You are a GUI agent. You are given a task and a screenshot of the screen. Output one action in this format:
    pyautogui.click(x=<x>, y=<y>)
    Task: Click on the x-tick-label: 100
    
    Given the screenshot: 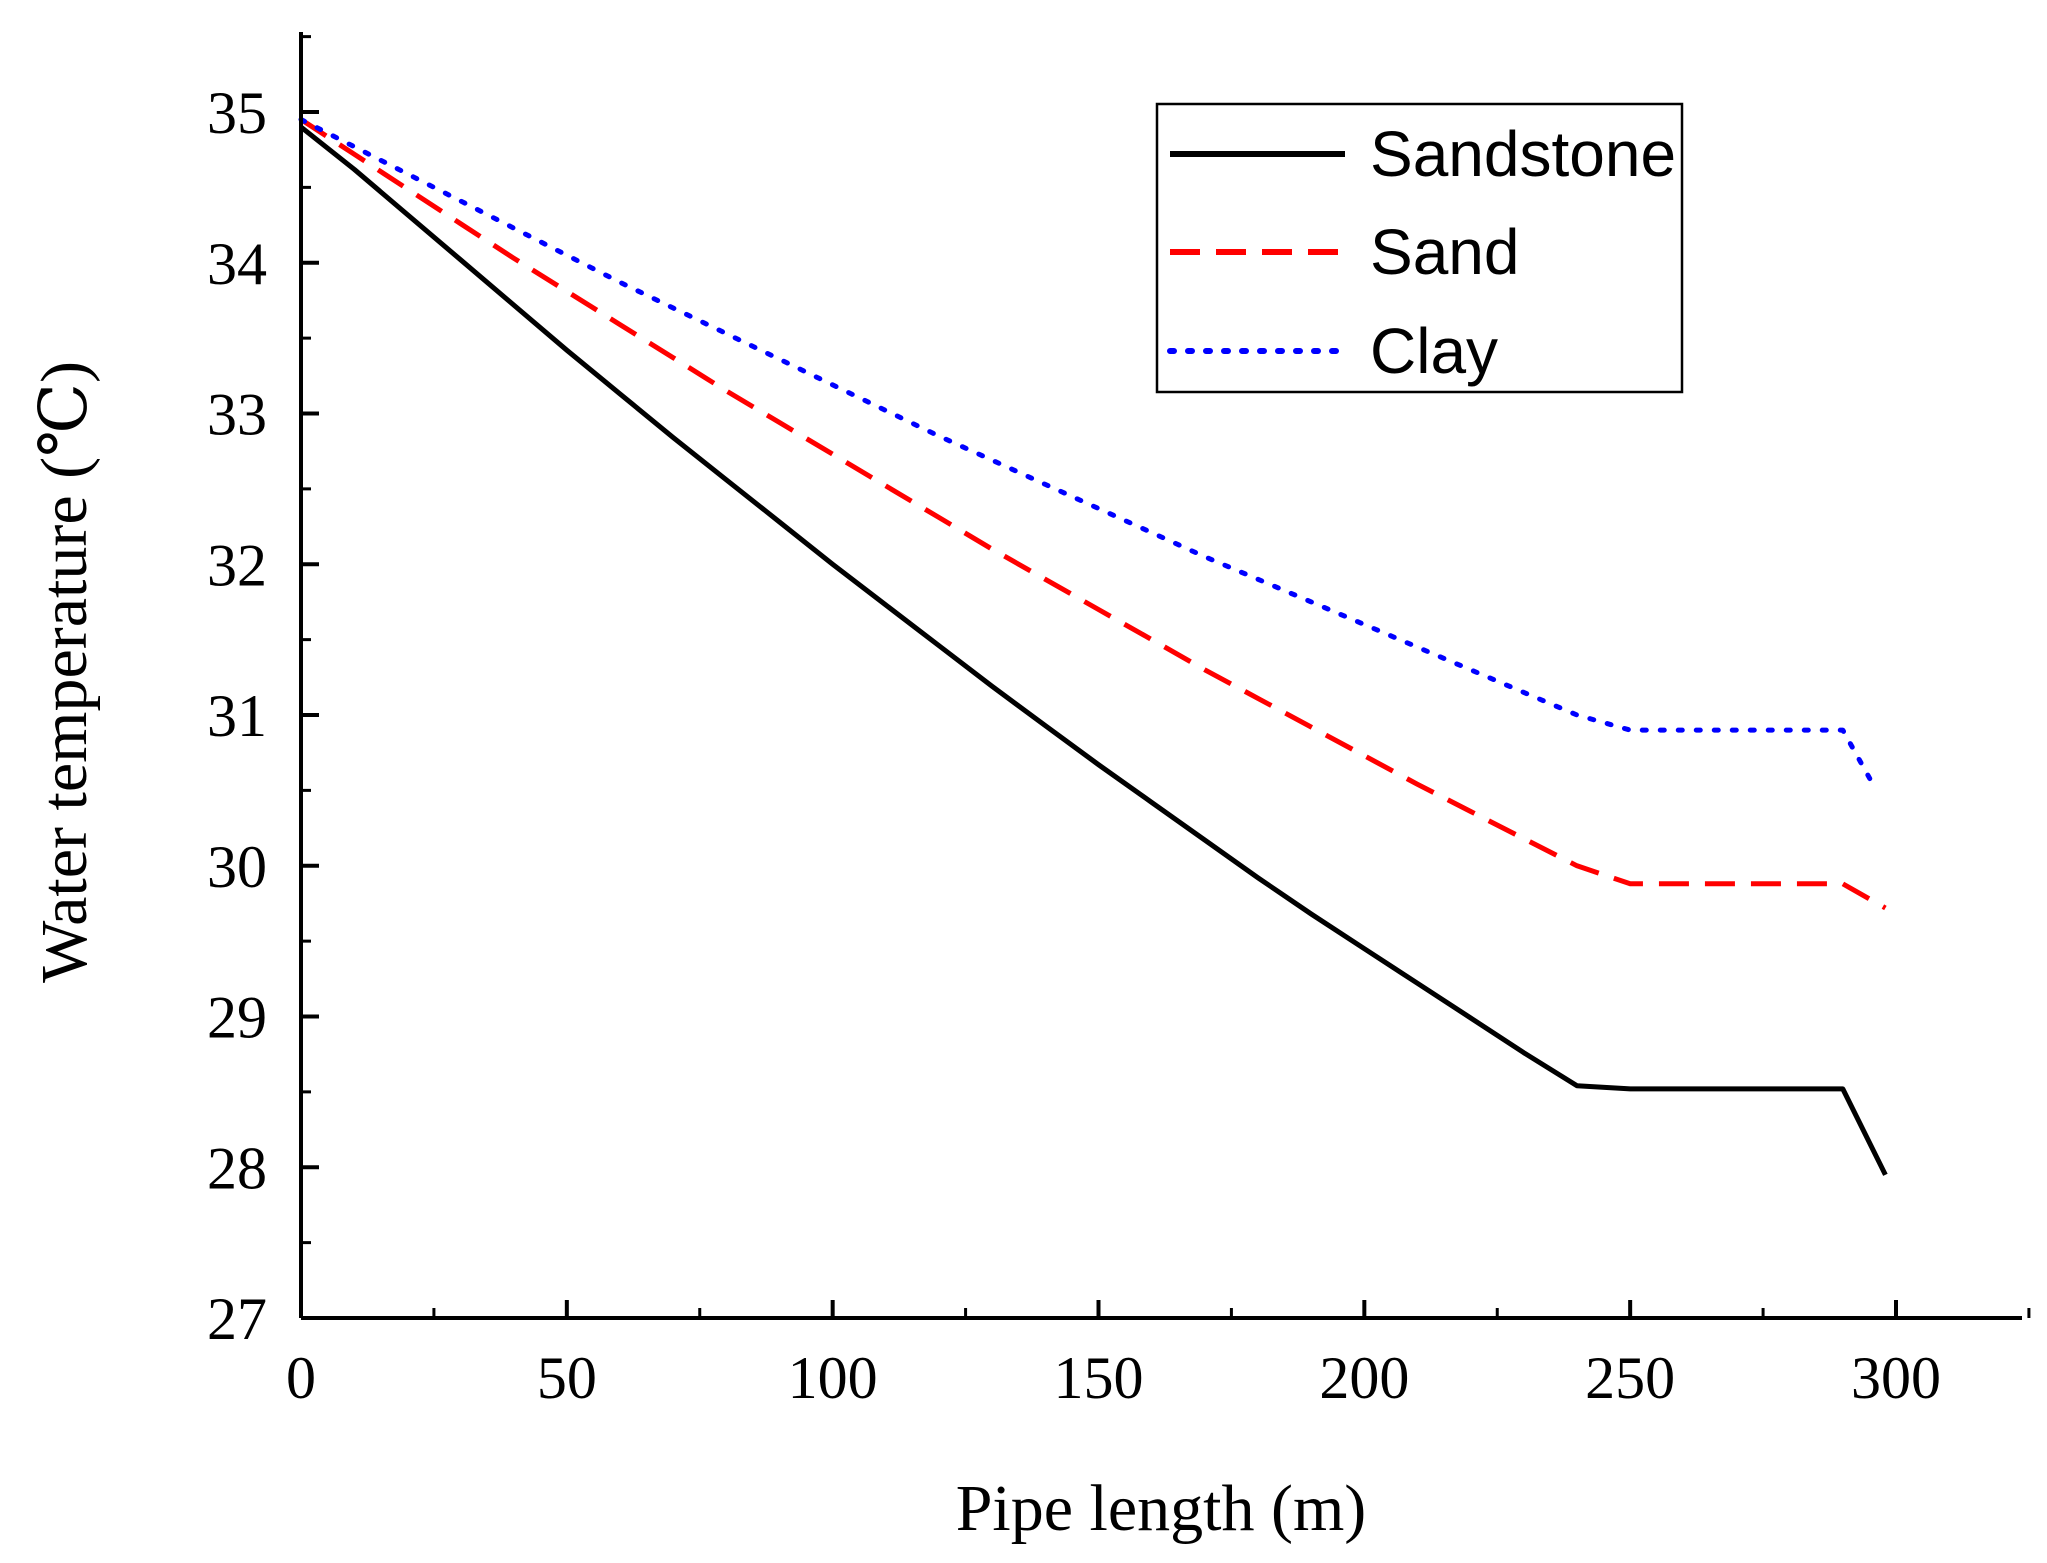 What is the action you would take?
    pyautogui.click(x=833, y=1378)
    